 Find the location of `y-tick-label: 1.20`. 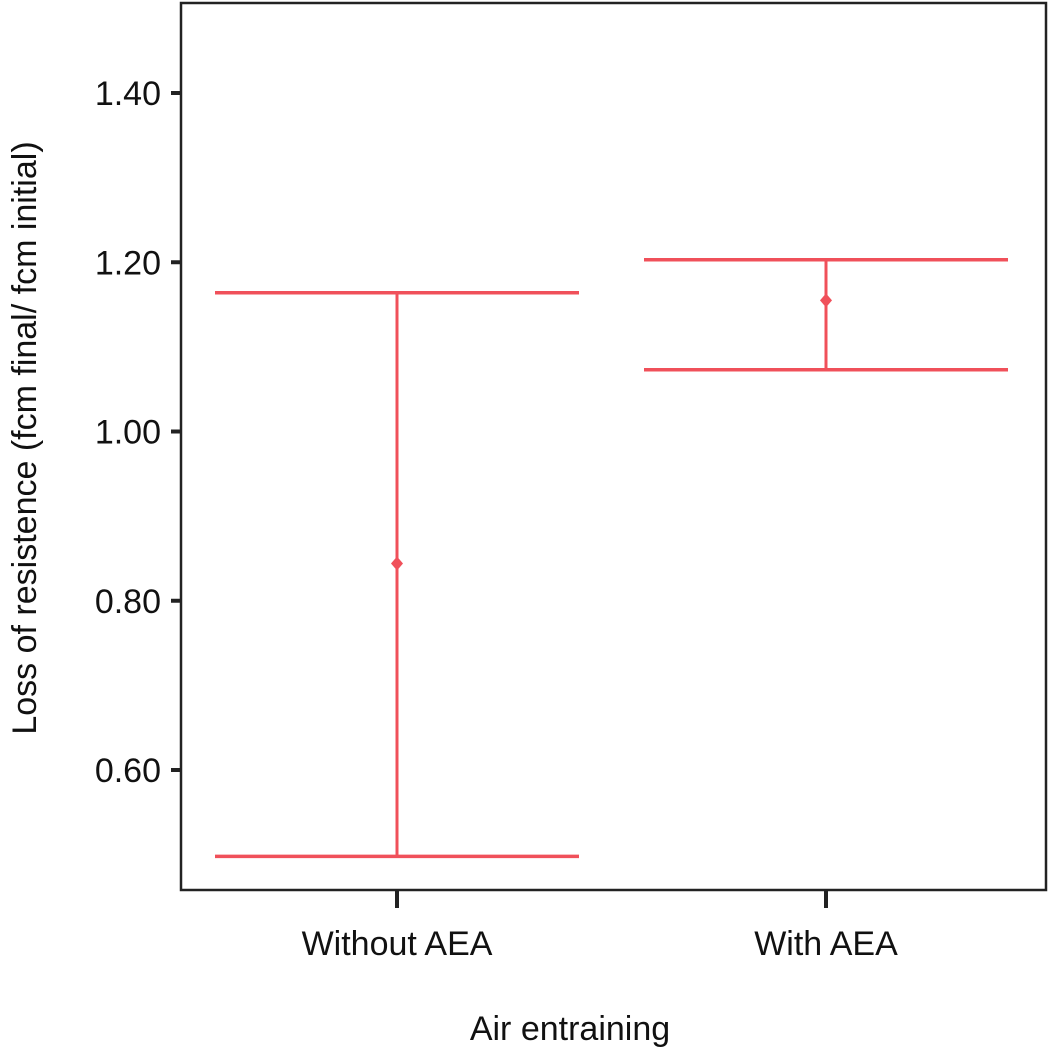

y-tick-label: 1.20 is located at coordinates (128, 263).